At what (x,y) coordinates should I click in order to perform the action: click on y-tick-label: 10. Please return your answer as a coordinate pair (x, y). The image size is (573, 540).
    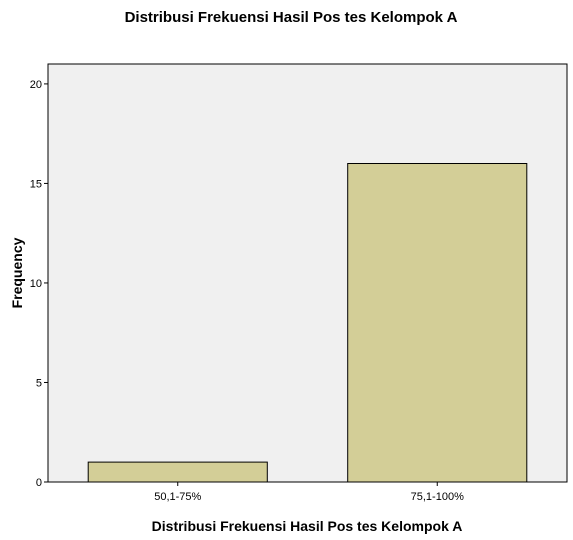
    Looking at the image, I should click on (36, 284).